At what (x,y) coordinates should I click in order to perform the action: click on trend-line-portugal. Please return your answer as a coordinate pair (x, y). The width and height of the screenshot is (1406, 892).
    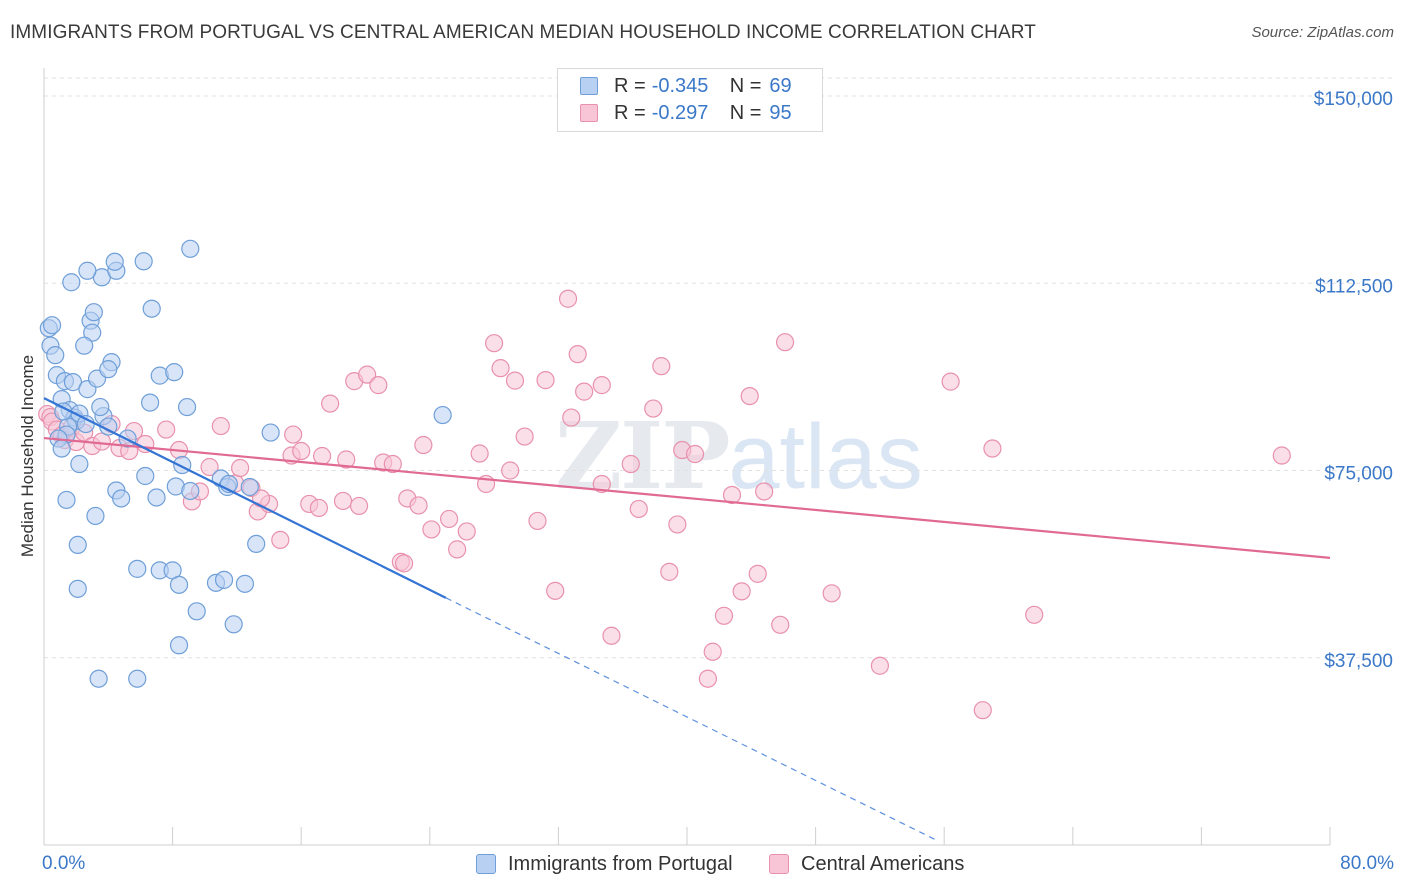
    Looking at the image, I should click on (245, 498).